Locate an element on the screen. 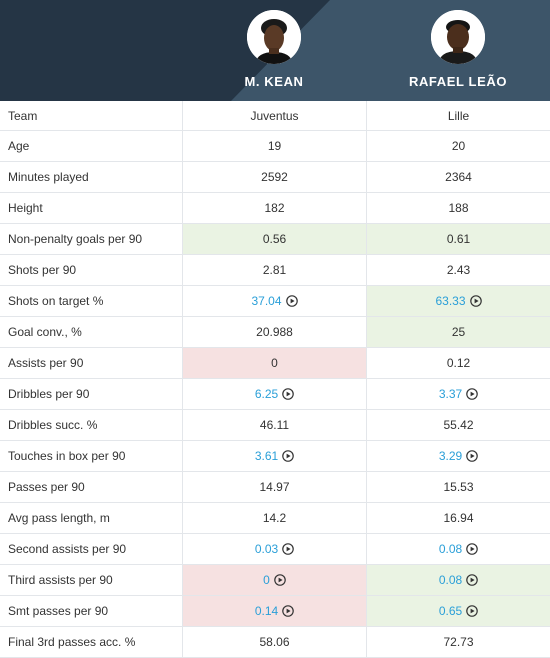  stat-value: 72.73 is located at coordinates (458, 642).